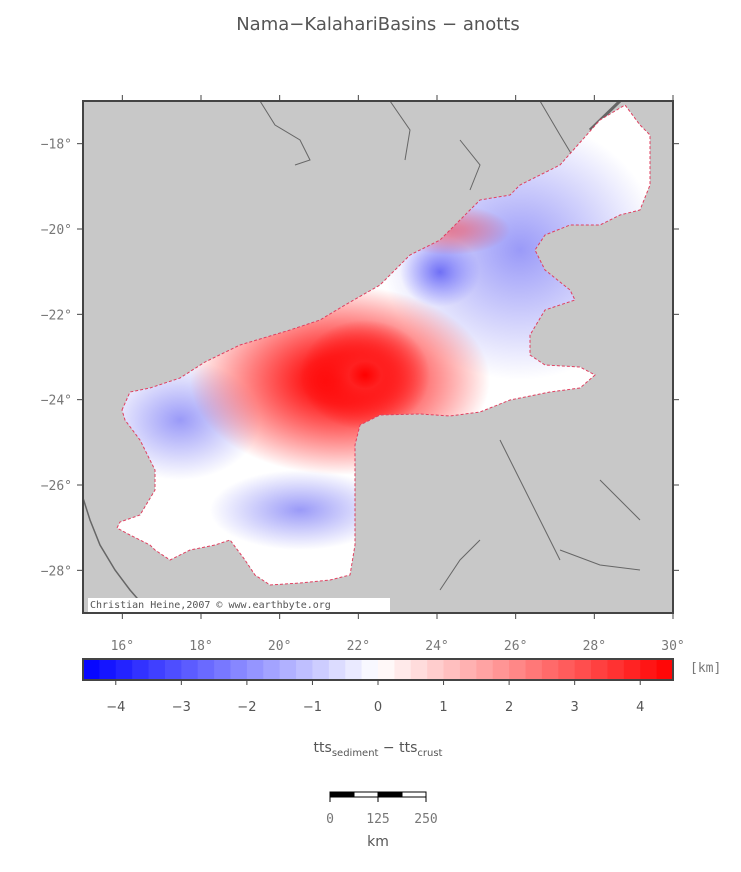 This screenshot has width=741, height=872. Describe the element at coordinates (594, 646) in the screenshot. I see `lon-tick-label: 28°` at that location.